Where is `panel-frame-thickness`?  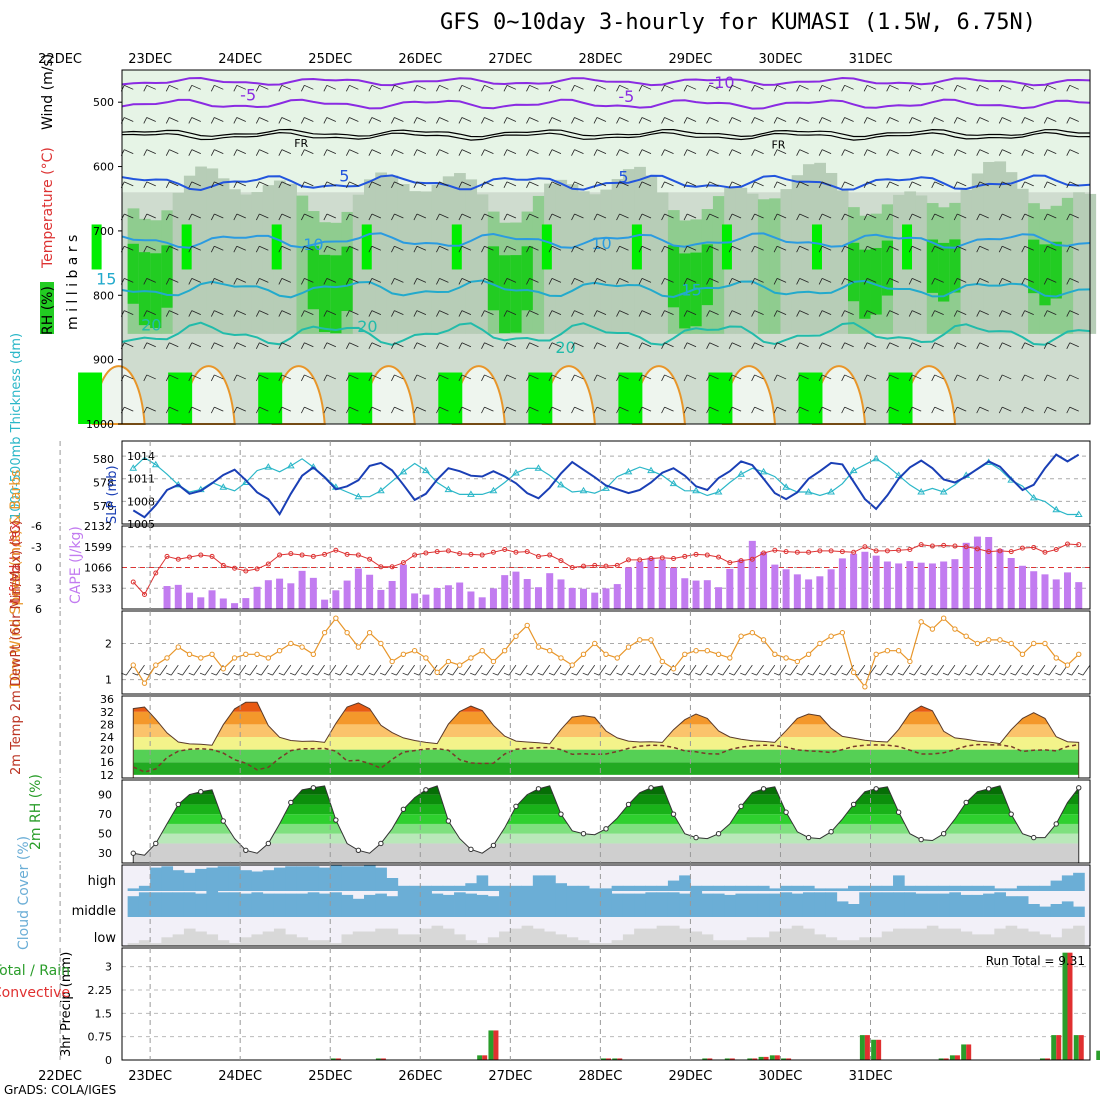 panel-frame-thickness is located at coordinates (606, 482).